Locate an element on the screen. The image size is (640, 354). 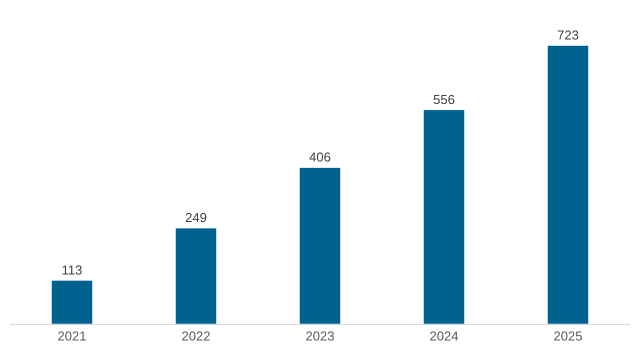
x-tick-label: 2021 is located at coordinates (72, 336).